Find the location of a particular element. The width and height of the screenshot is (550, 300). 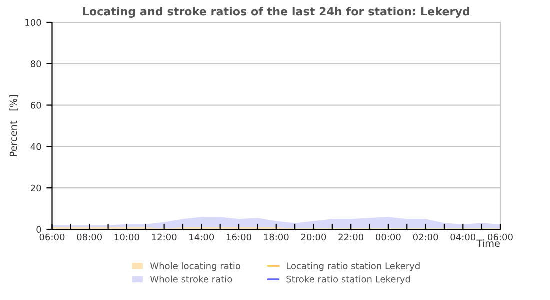

x-axis-title: Time is located at coordinates (488, 244).